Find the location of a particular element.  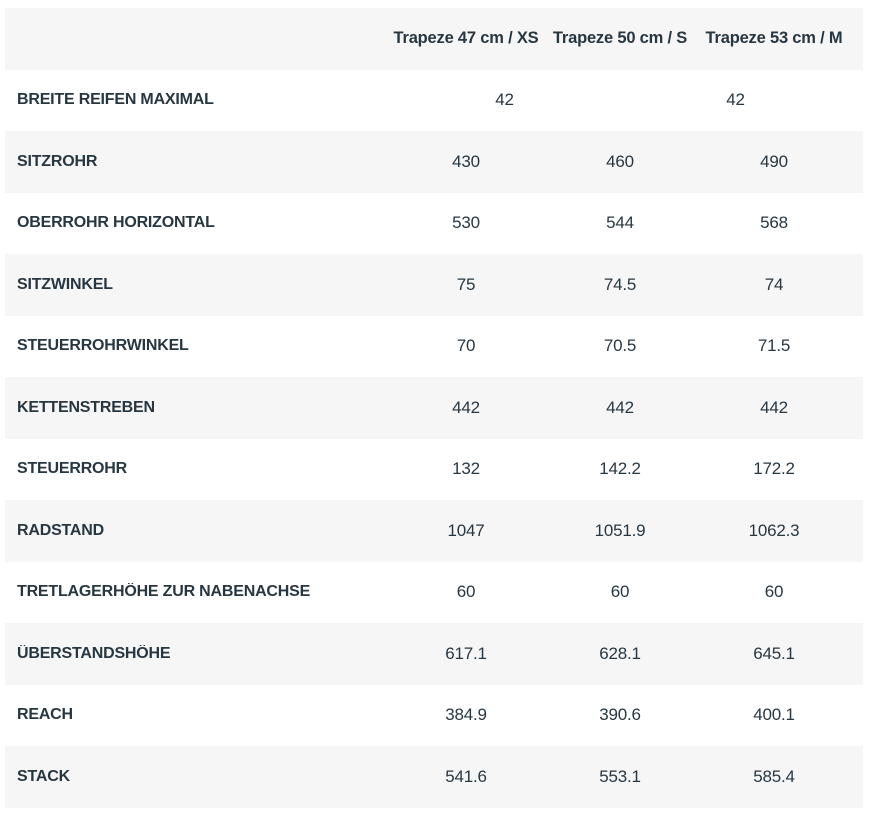

cell-value: 172.2 is located at coordinates (774, 469).